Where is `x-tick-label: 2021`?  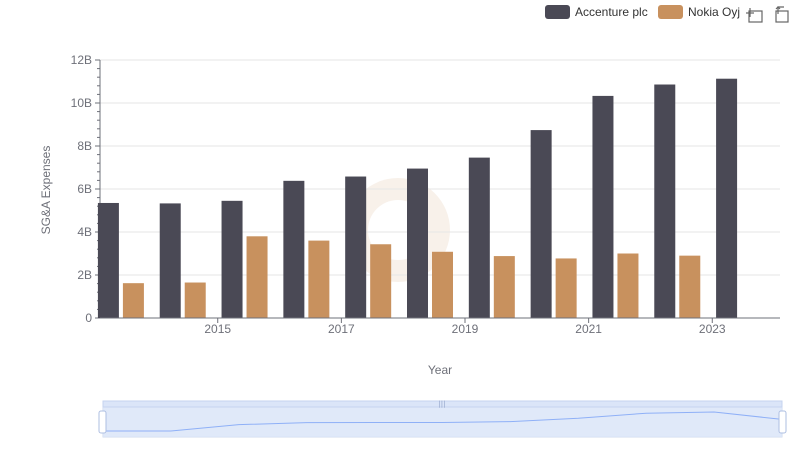
x-tick-label: 2021 is located at coordinates (588, 329).